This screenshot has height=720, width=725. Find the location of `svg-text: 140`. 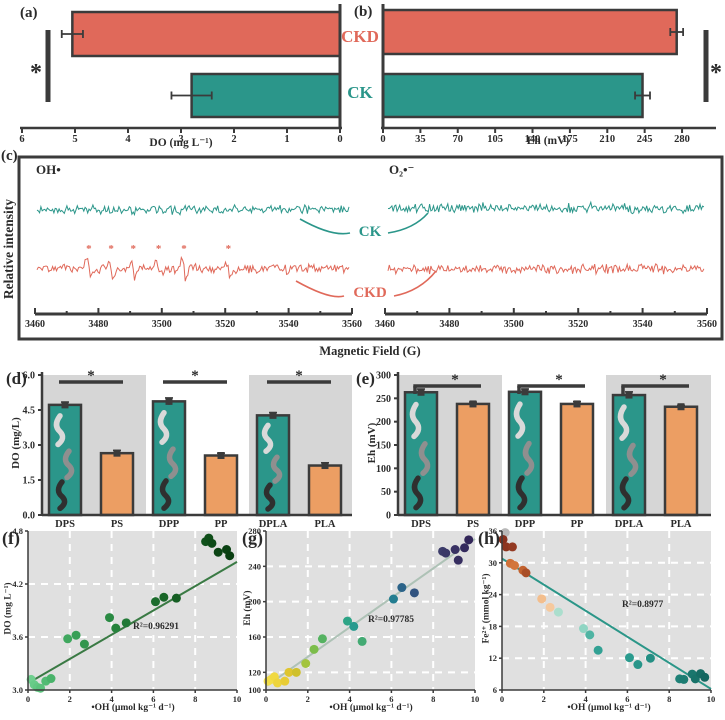

svg-text: 140 is located at coordinates (533, 139).